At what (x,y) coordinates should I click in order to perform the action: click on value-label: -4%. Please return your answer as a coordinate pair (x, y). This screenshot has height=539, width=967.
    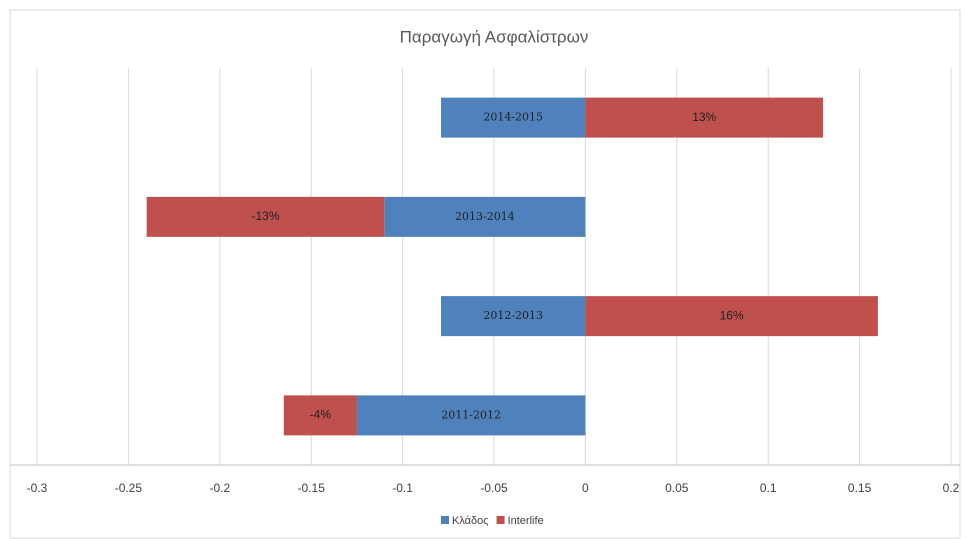
    Looking at the image, I should click on (321, 415).